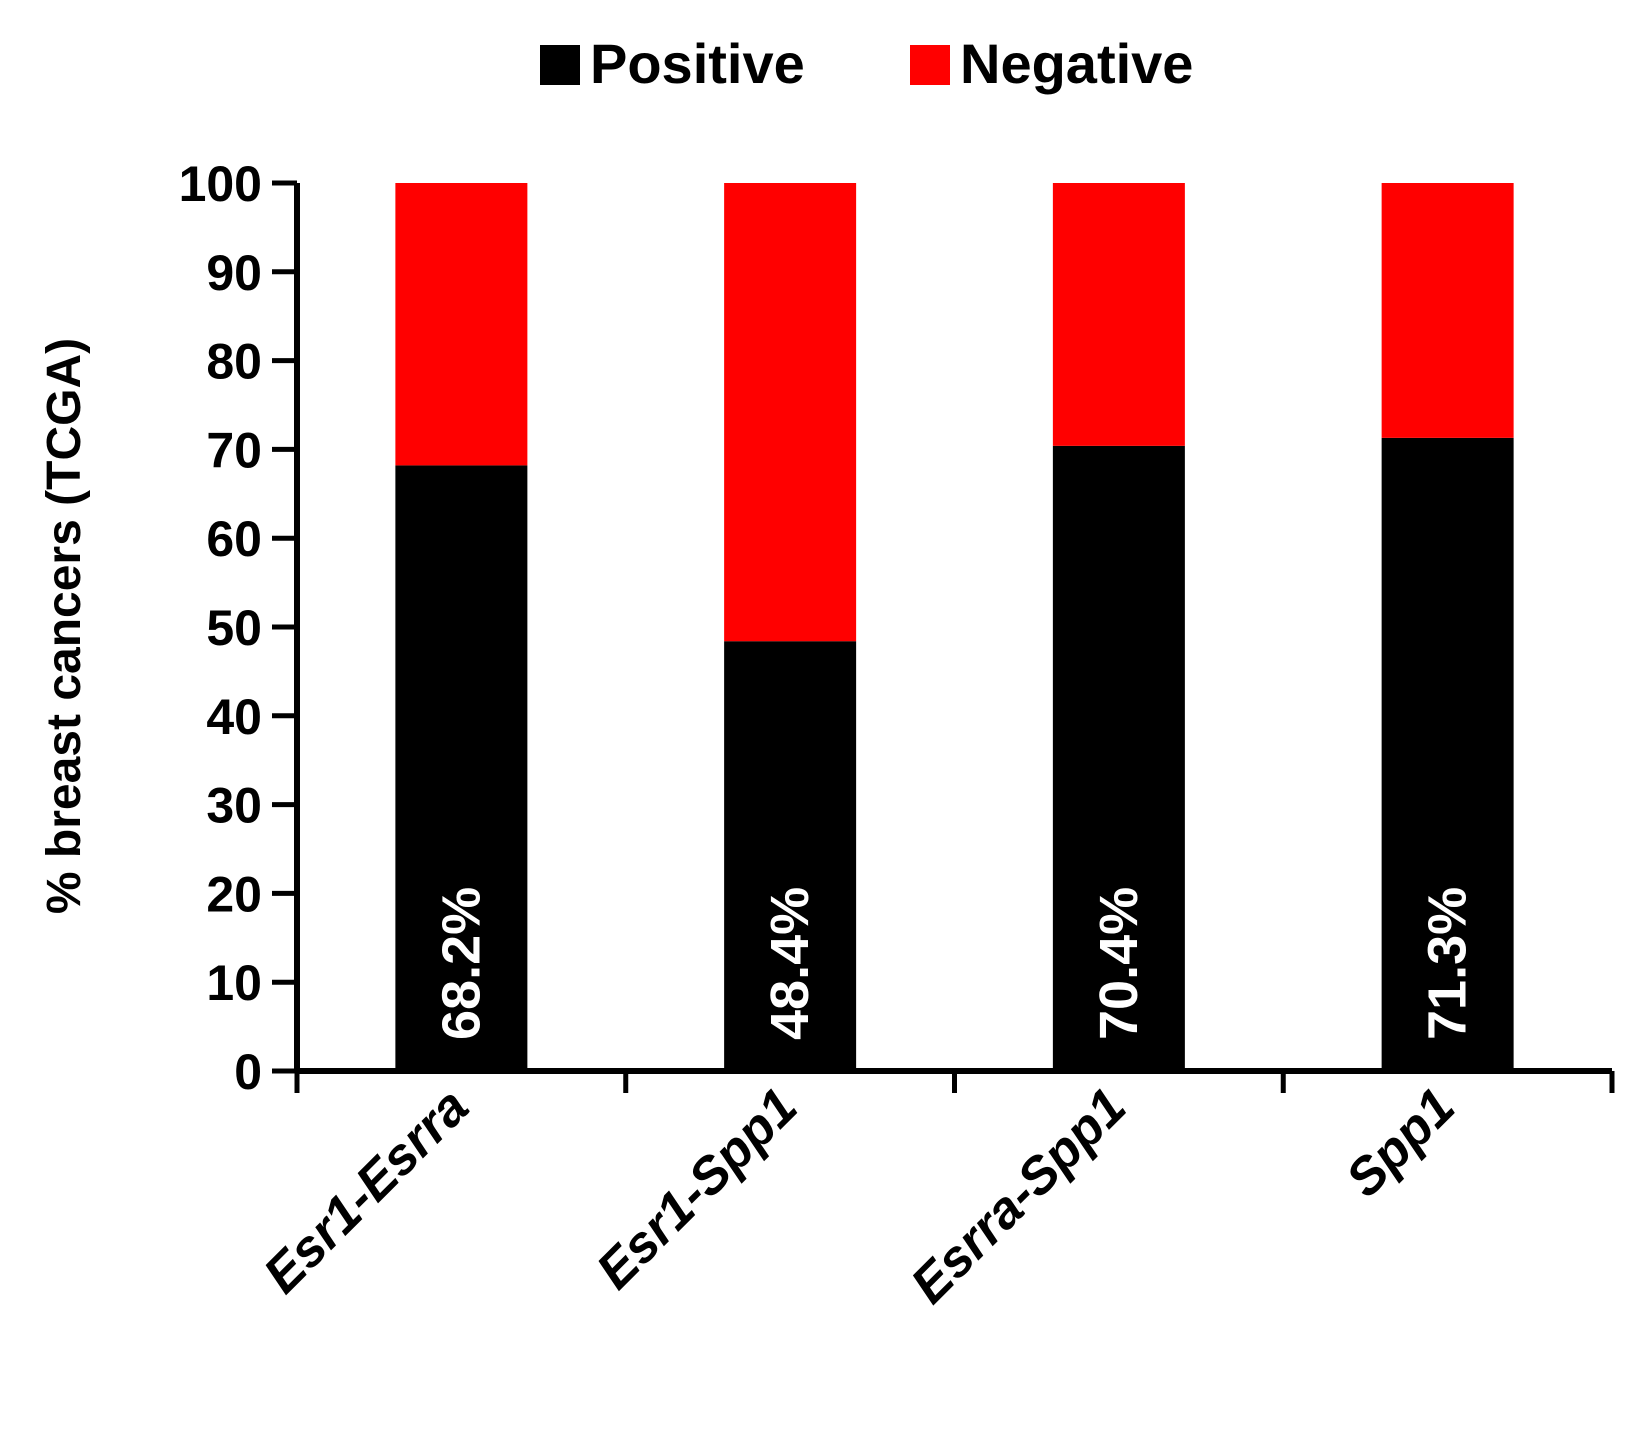 Image resolution: width=1627 pixels, height=1441 pixels. What do you see at coordinates (954, 963) in the screenshot?
I see `data-labels: 68.2% 48.4% 70.4% 71.3%` at bounding box center [954, 963].